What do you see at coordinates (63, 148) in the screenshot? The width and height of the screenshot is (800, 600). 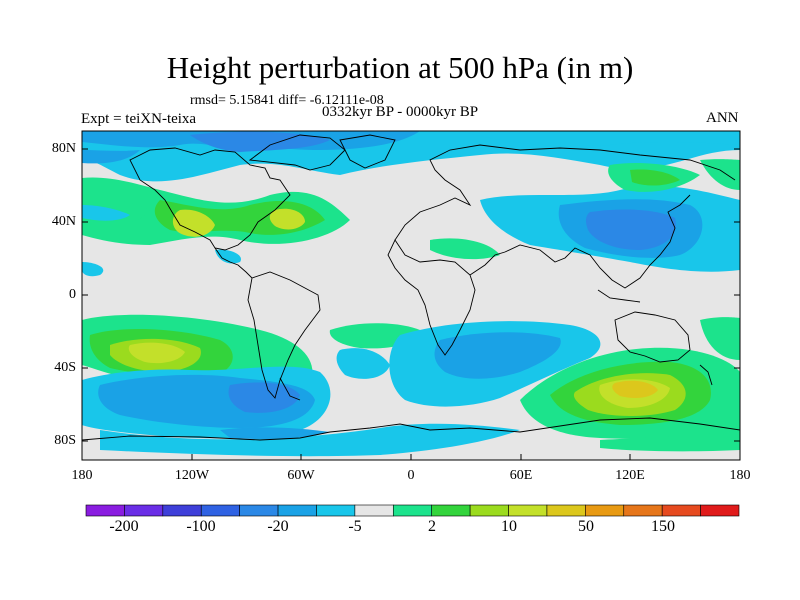 I see `lat-tick-label: 80N` at bounding box center [63, 148].